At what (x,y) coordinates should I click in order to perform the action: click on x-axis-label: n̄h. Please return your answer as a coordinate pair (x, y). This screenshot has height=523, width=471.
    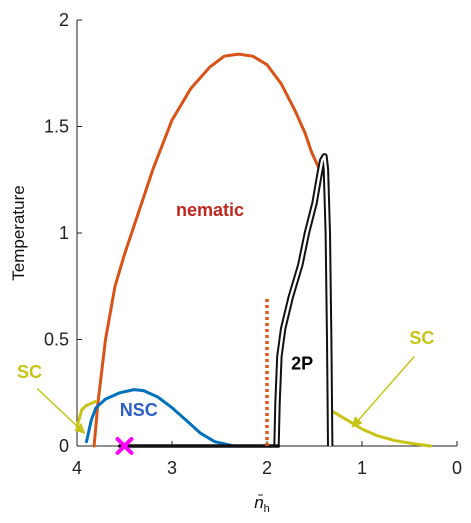
    Looking at the image, I should click on (262, 504).